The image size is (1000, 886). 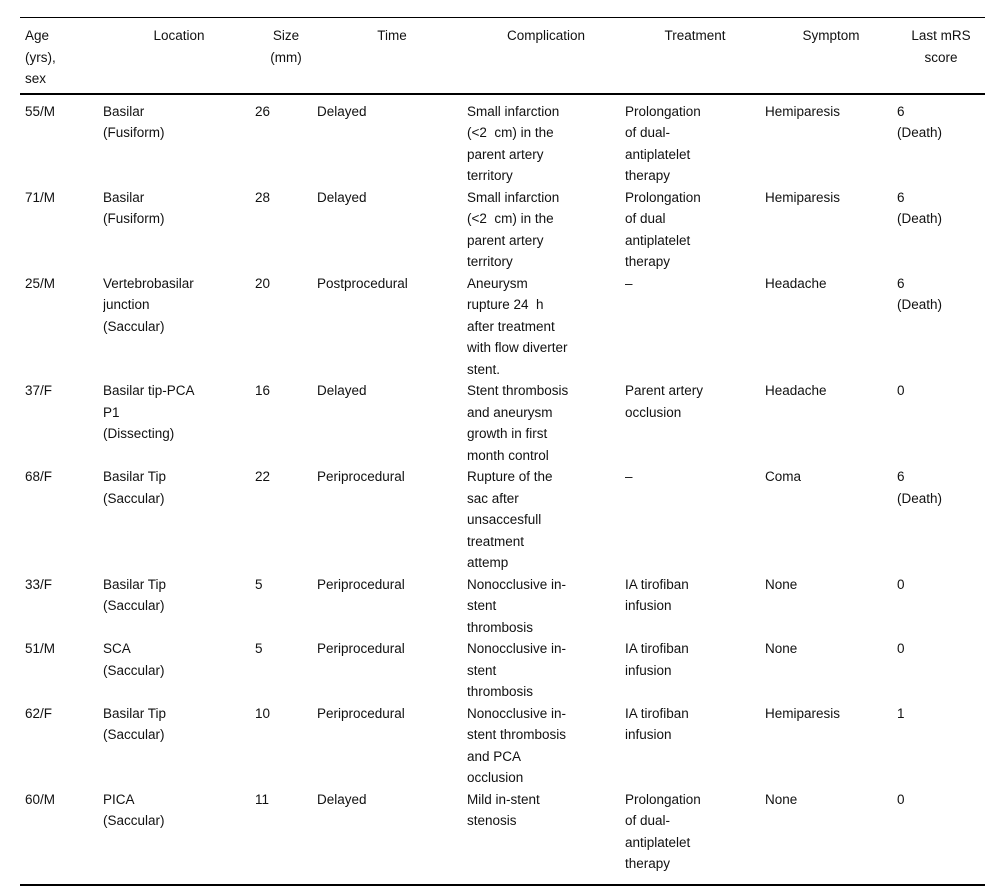 What do you see at coordinates (263, 713) in the screenshot?
I see `cell-size: 10` at bounding box center [263, 713].